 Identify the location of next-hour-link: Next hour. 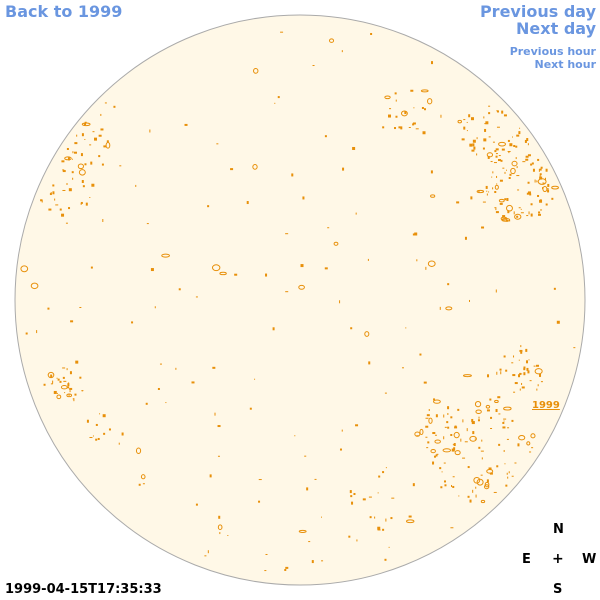
(565, 64).